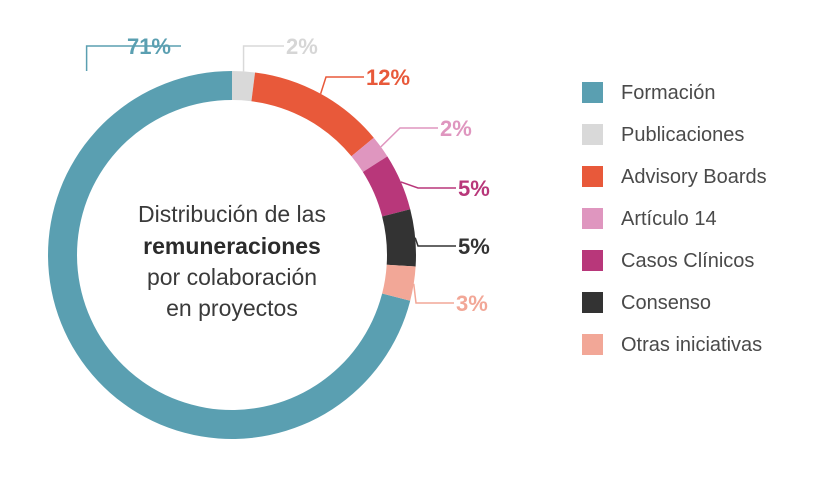 This screenshot has width=835, height=480. Describe the element at coordinates (456, 128) in the screenshot. I see `pct-label-art-culo-14: 2%` at that location.